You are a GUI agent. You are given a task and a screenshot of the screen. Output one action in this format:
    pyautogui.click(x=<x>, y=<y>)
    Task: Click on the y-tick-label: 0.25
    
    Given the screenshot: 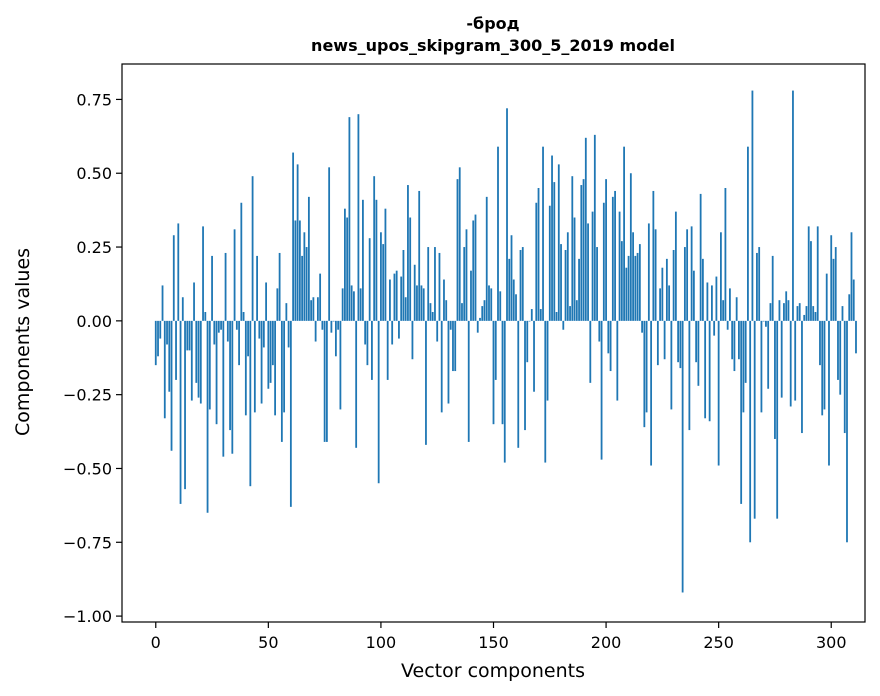 What is the action you would take?
    pyautogui.click(x=94, y=247)
    